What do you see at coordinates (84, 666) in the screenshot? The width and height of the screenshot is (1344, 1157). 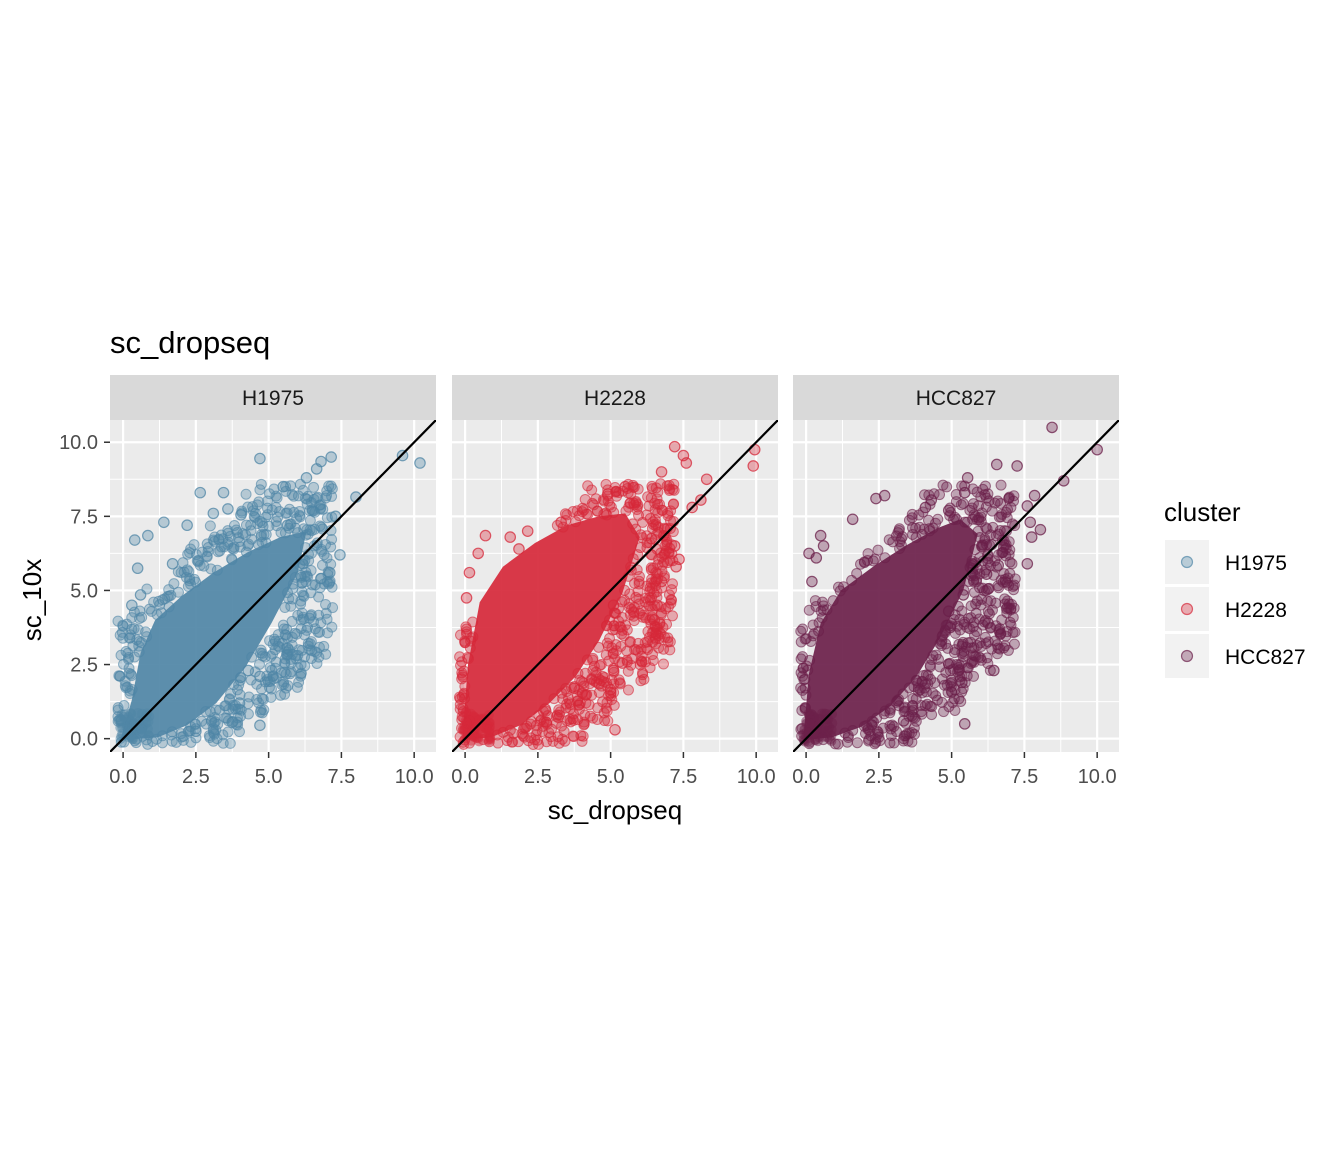 I see `y-tick-label: 2.5` at bounding box center [84, 666].